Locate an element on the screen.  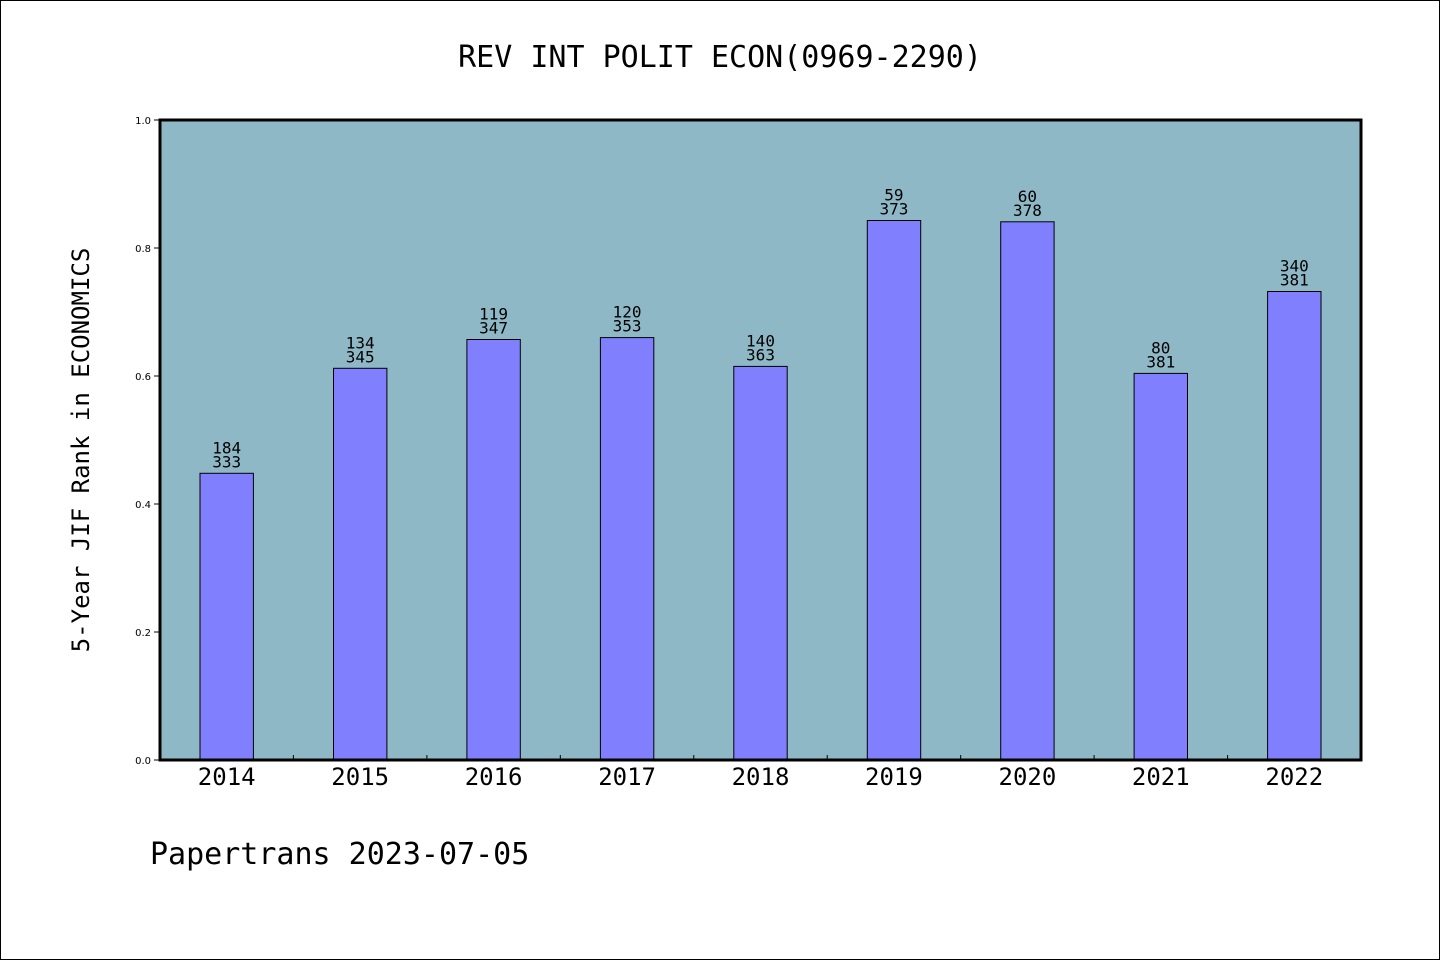
bar-total-label-2018: 363 is located at coordinates (760, 354).